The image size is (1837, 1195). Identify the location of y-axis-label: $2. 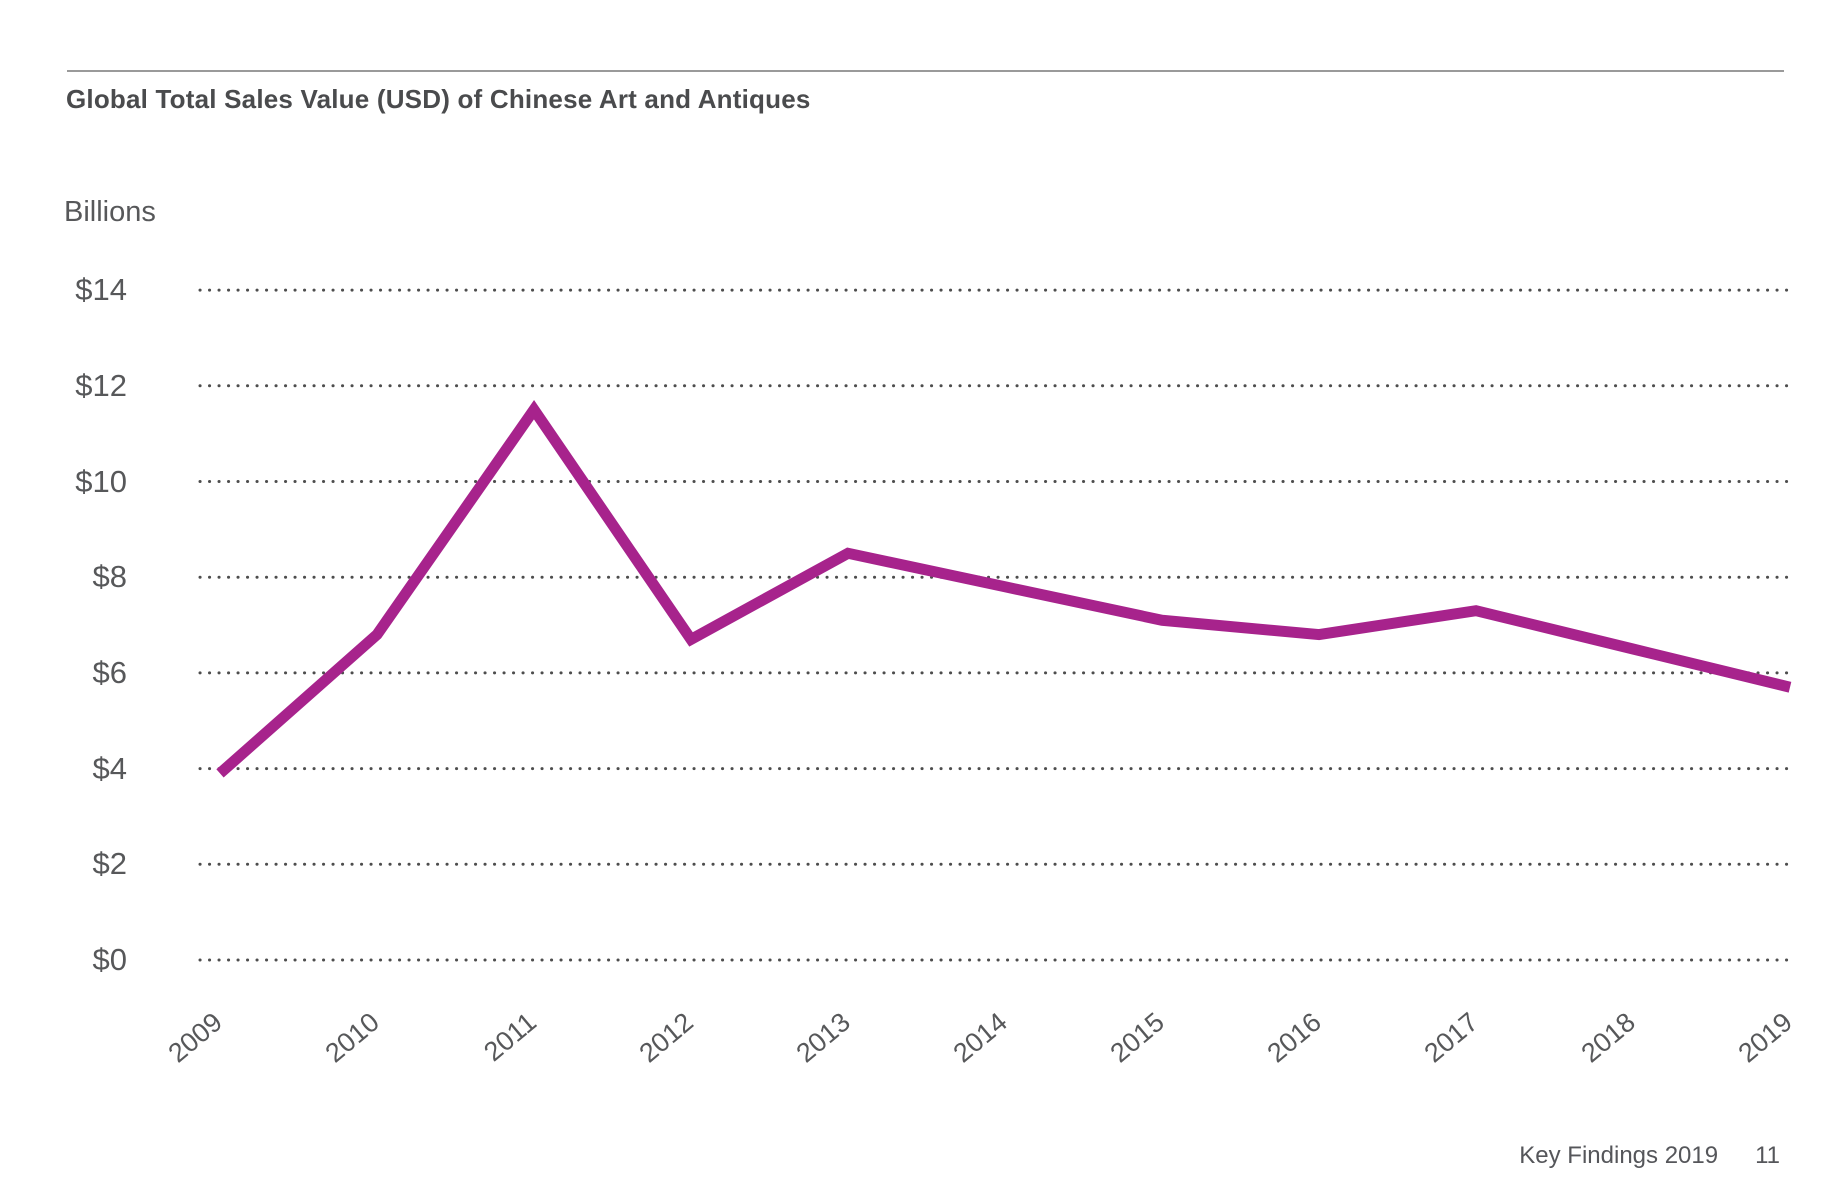
(109, 864).